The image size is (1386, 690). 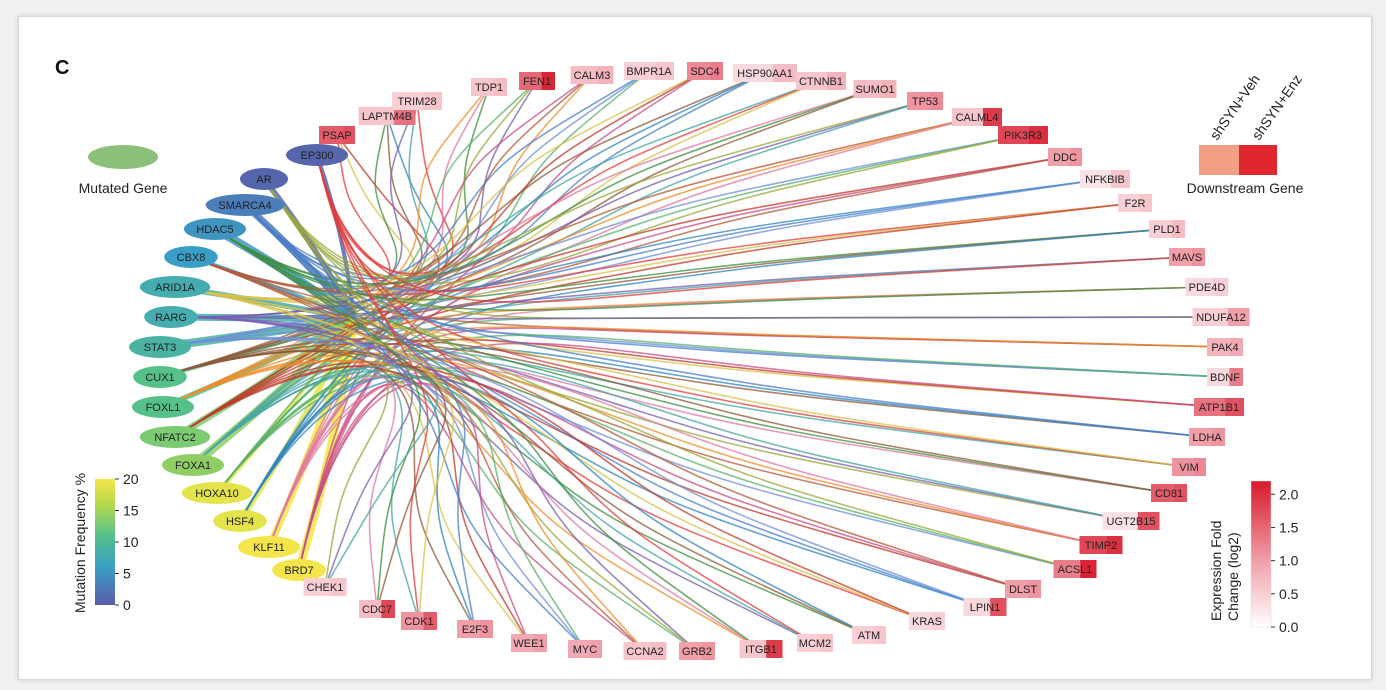 I want to click on downstream-gene-label: GRB2, so click(x=697, y=652).